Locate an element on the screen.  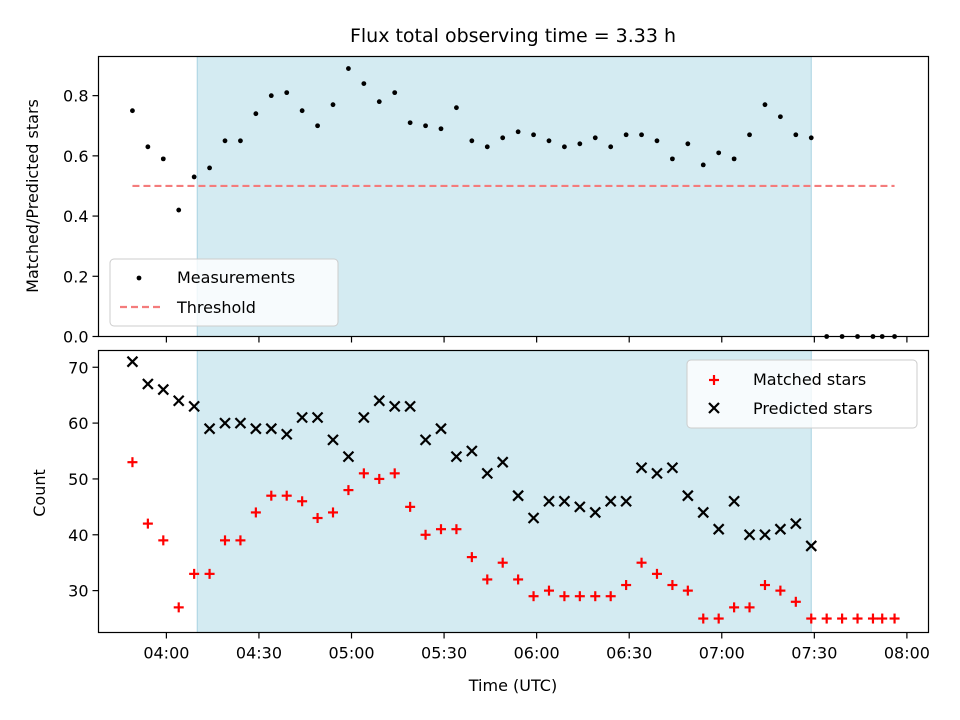
legend-predicted-stars-label: Predicted stars is located at coordinates (813, 408).